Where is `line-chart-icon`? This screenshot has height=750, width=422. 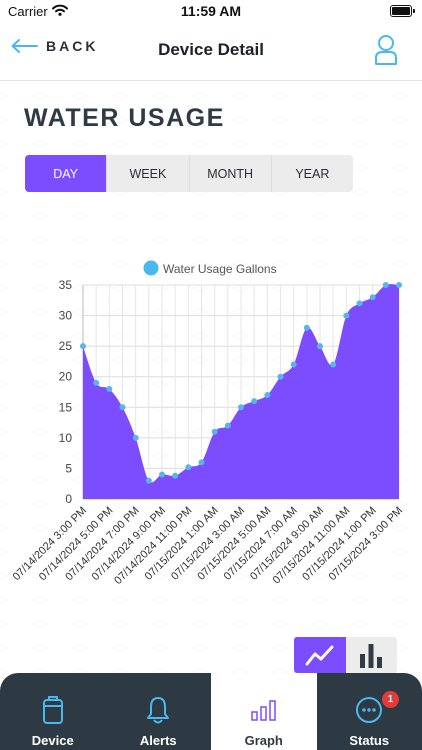 line-chart-icon is located at coordinates (319, 655).